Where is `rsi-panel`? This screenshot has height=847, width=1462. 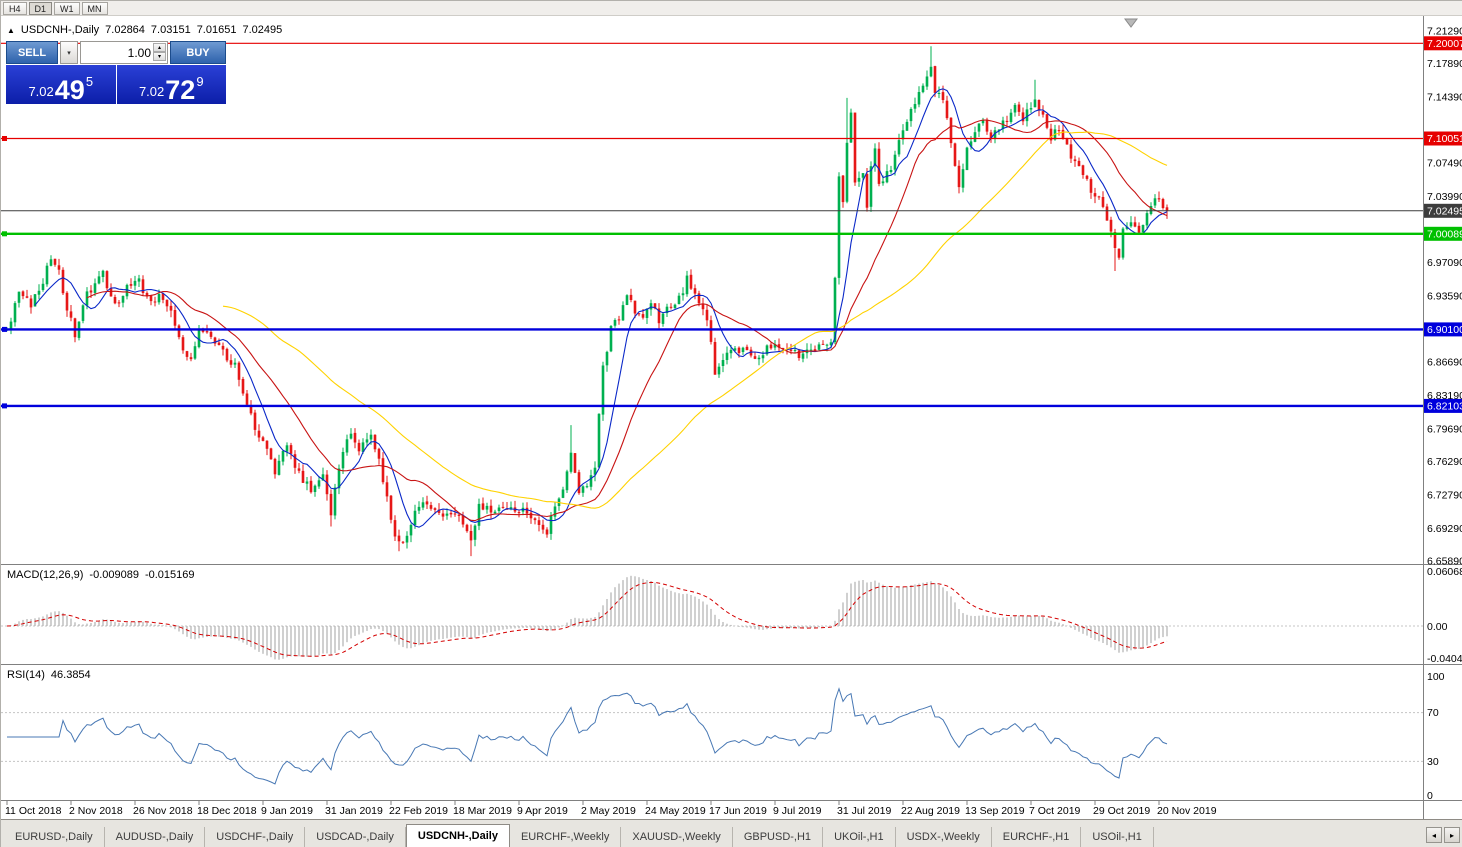
rsi-panel is located at coordinates (587, 736).